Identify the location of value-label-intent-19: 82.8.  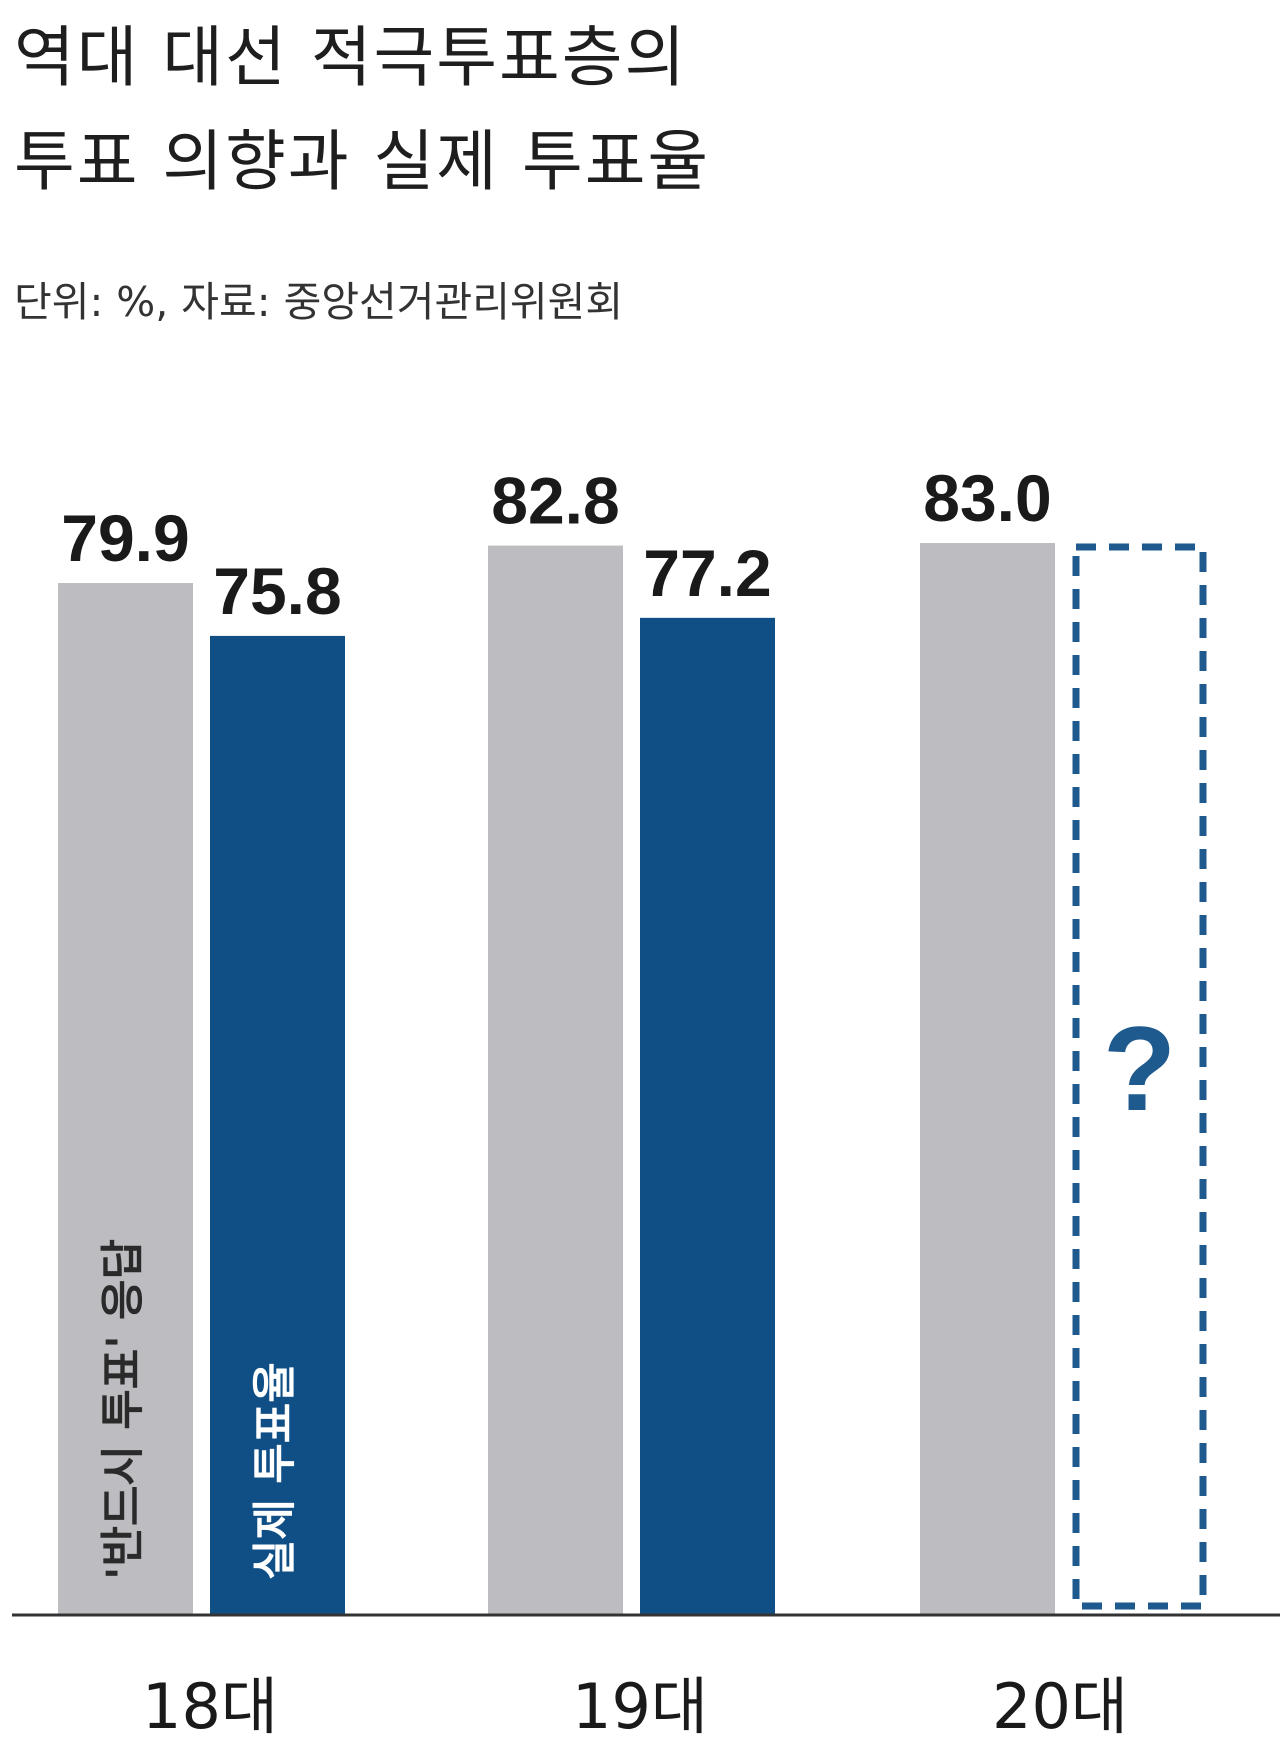
(555, 501).